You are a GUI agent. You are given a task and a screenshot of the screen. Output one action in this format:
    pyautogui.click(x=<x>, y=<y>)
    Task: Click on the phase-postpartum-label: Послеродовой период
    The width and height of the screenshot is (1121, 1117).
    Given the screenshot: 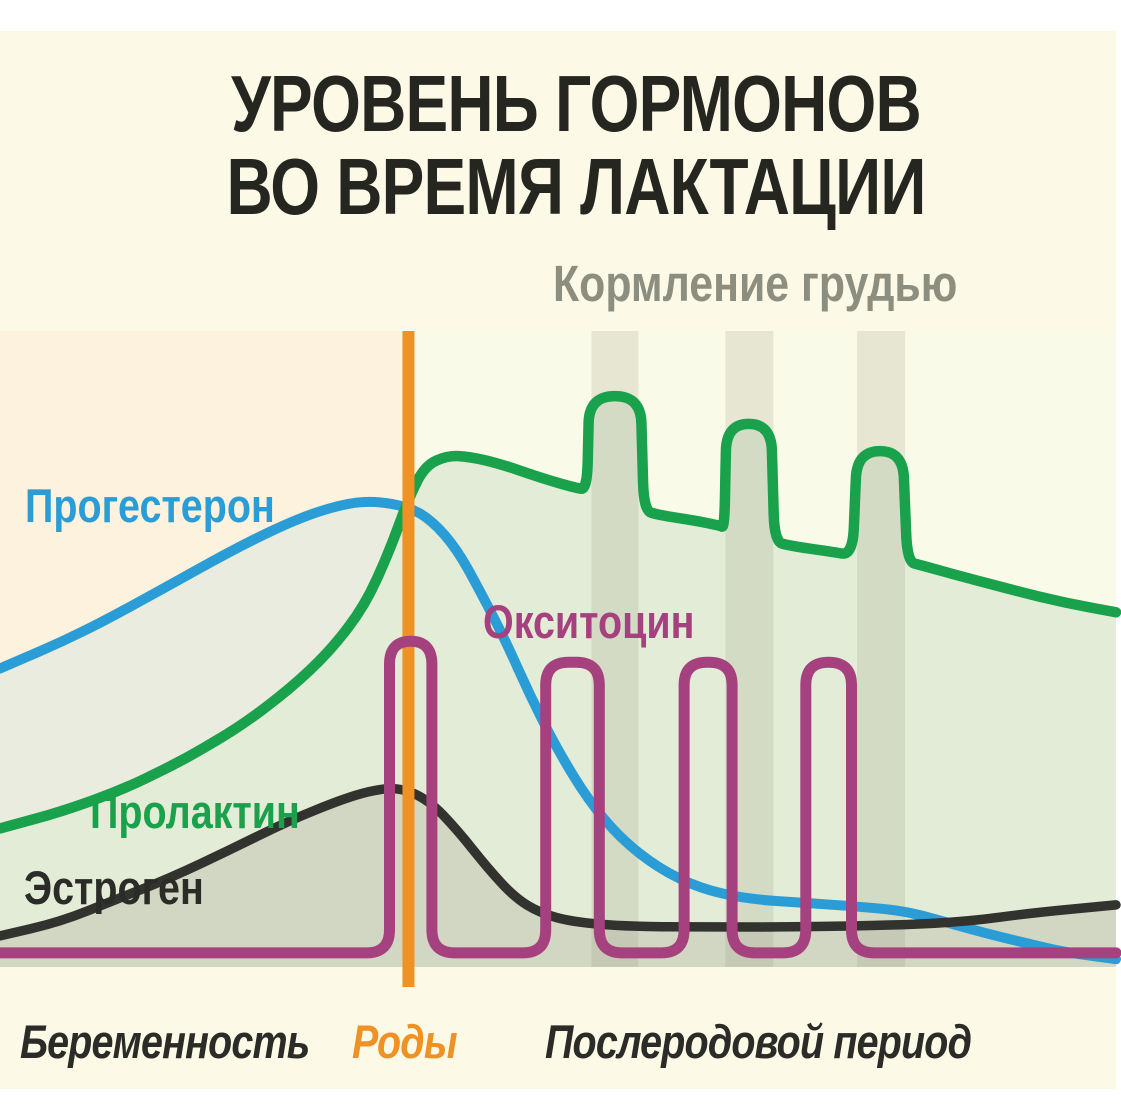 What is the action you would take?
    pyautogui.click(x=758, y=1041)
    